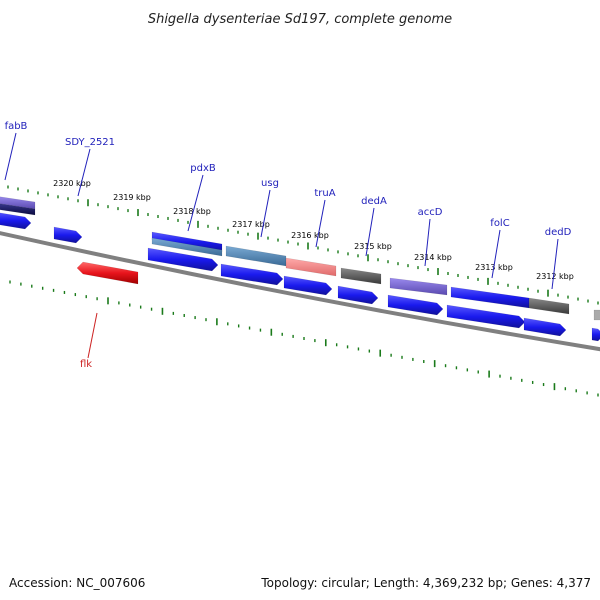  What do you see at coordinates (311, 267) in the screenshot?
I see `truA-block` at bounding box center [311, 267].